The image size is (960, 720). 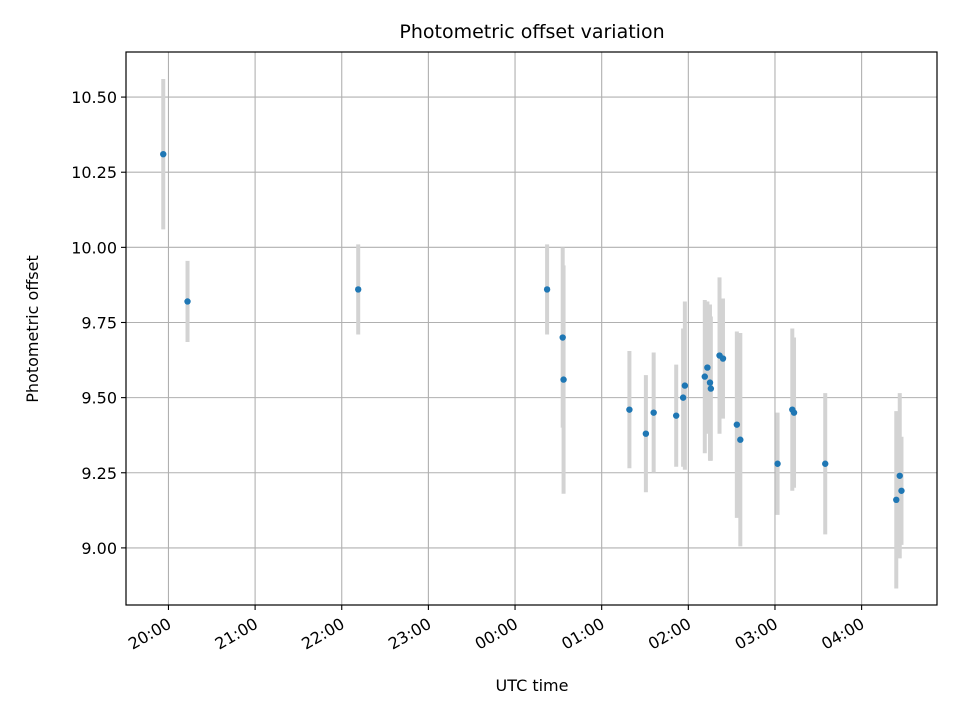 What do you see at coordinates (94, 97) in the screenshot?
I see `y-tick-label: 10.50` at bounding box center [94, 97].